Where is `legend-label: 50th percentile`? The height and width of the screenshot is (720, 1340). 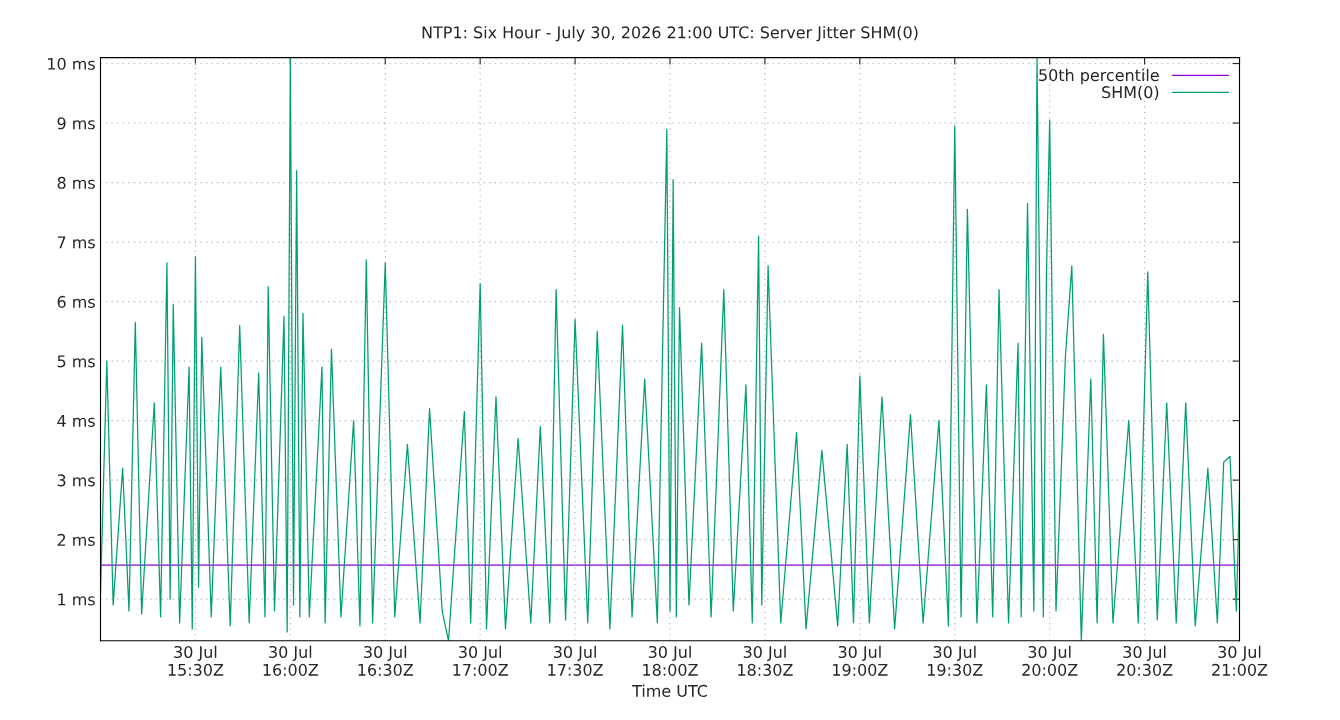 legend-label: 50th percentile is located at coordinates (1099, 76).